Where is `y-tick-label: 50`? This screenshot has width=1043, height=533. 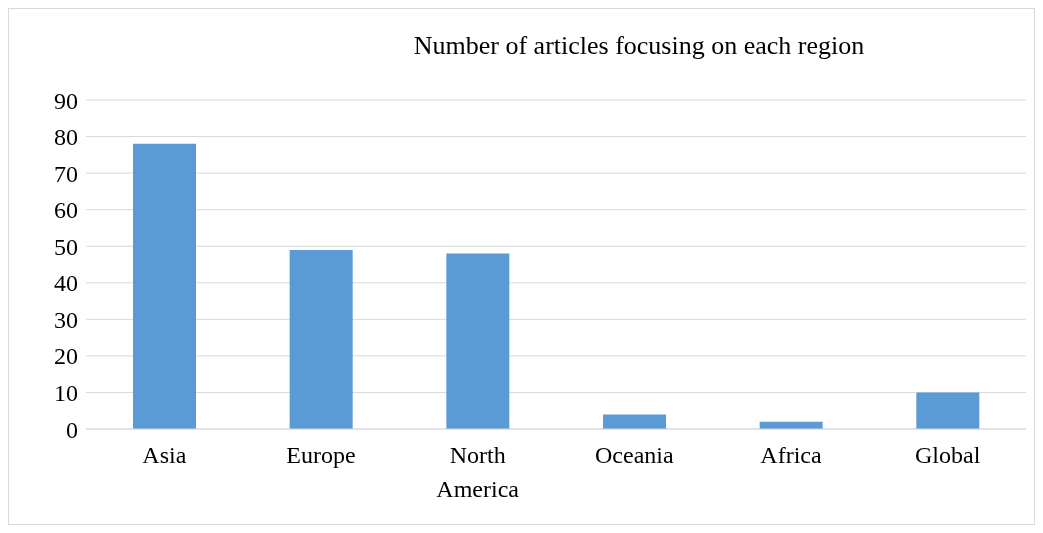 y-tick-label: 50 is located at coordinates (66, 246).